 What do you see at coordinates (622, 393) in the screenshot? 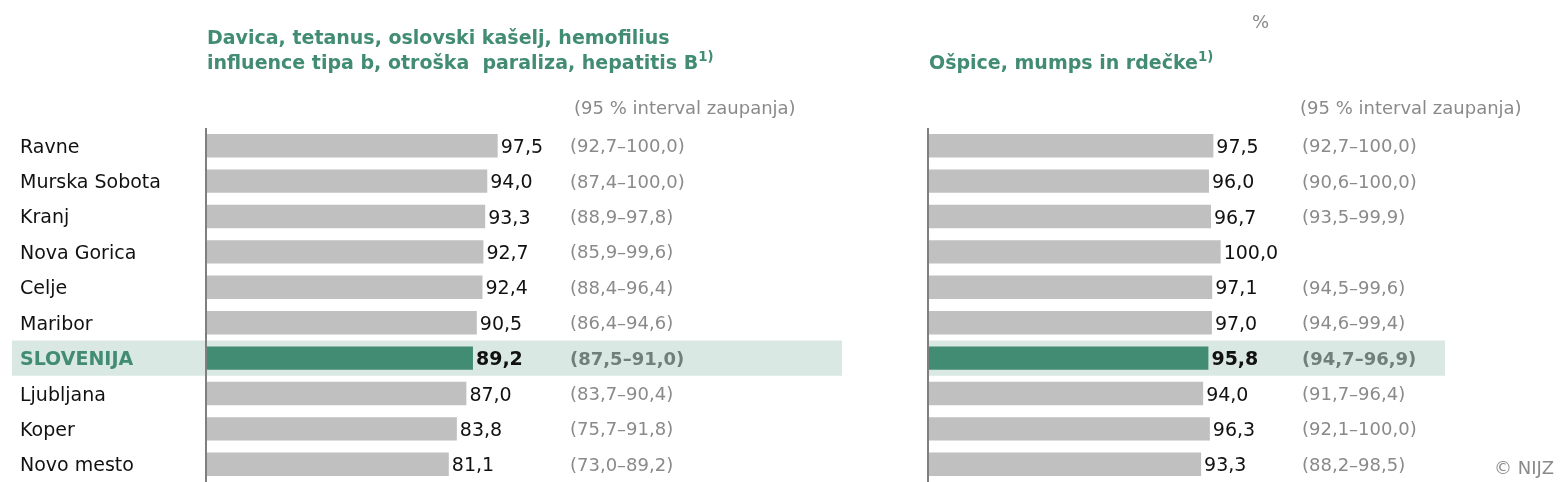
I see `text: (83,7–90,4)` at bounding box center [622, 393].